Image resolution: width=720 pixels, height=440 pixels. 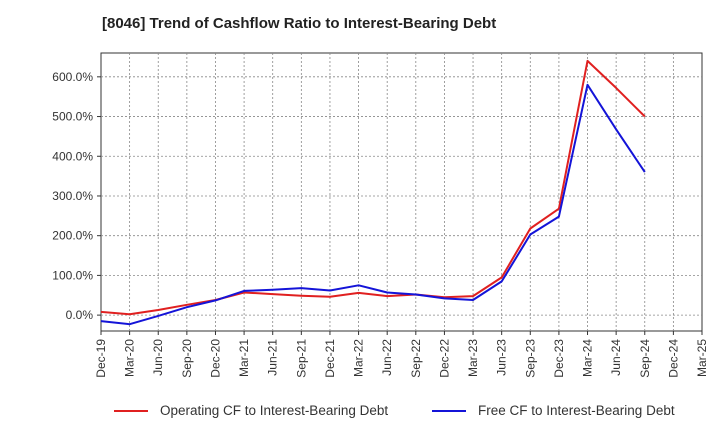 I want to click on x-tick-label: Dec-20, so click(x=215, y=358).